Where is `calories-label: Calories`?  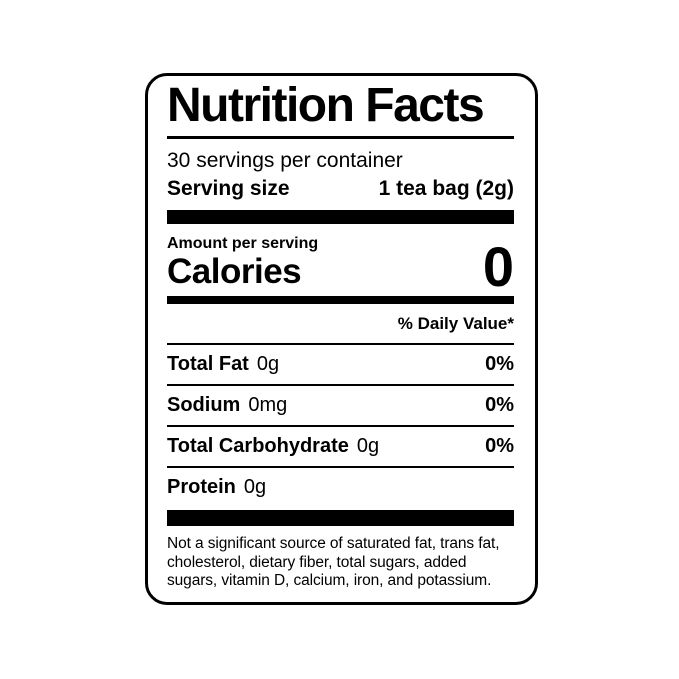
calories-label: Calories is located at coordinates (234, 272).